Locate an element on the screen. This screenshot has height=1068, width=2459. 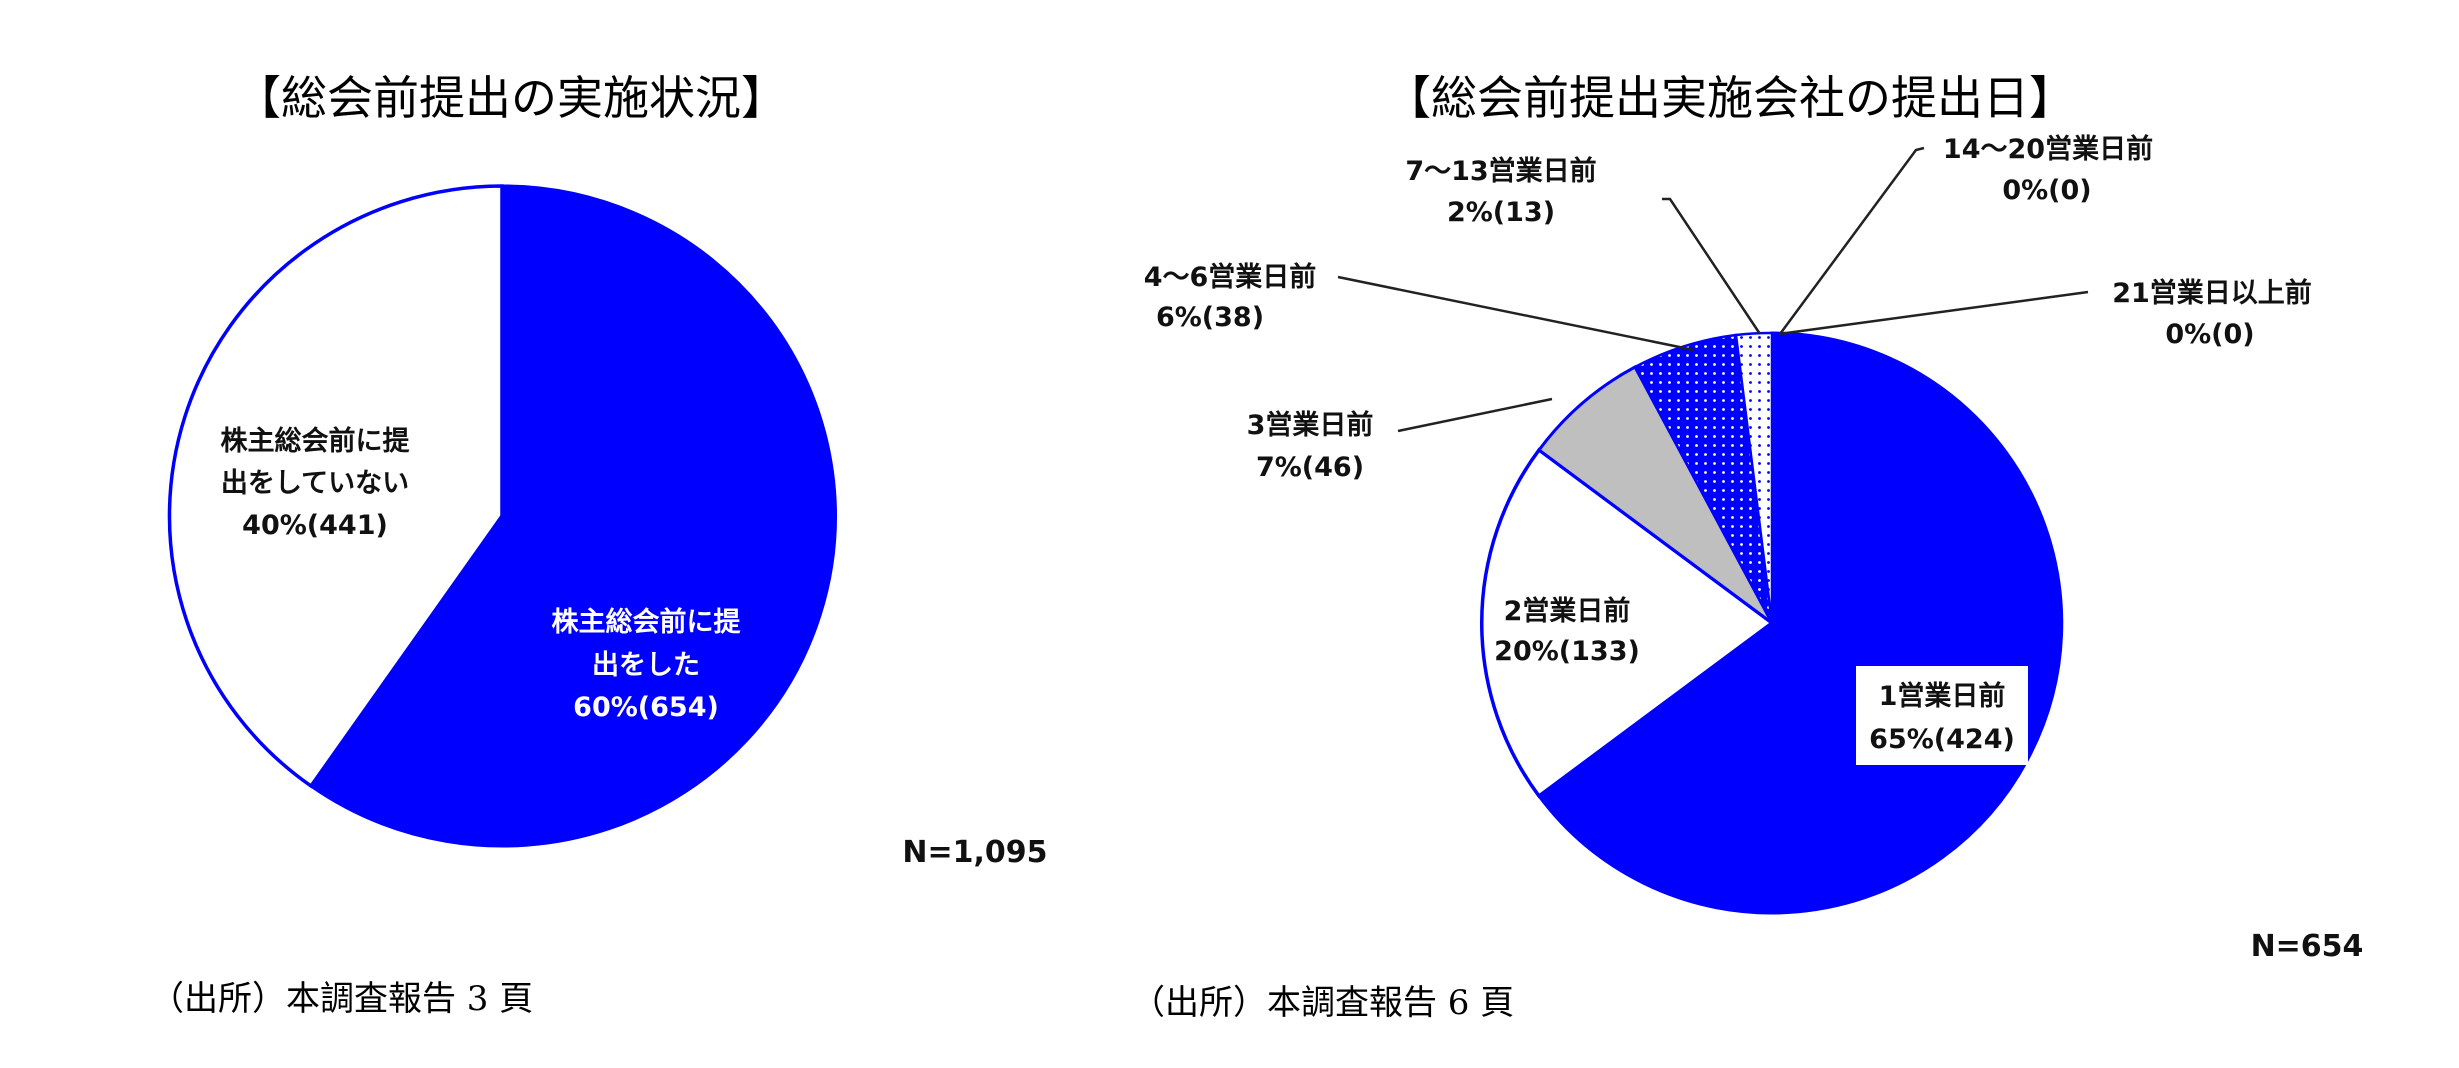
slice-4-6-days-value: 6%(38) is located at coordinates (1210, 317).